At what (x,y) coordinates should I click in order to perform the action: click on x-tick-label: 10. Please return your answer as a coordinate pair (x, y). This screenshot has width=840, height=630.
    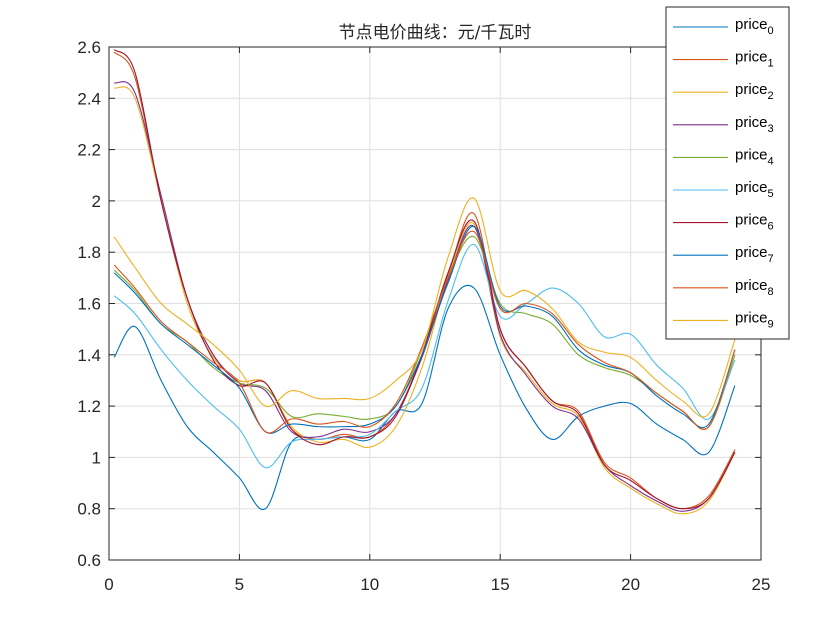
    Looking at the image, I should click on (369, 584).